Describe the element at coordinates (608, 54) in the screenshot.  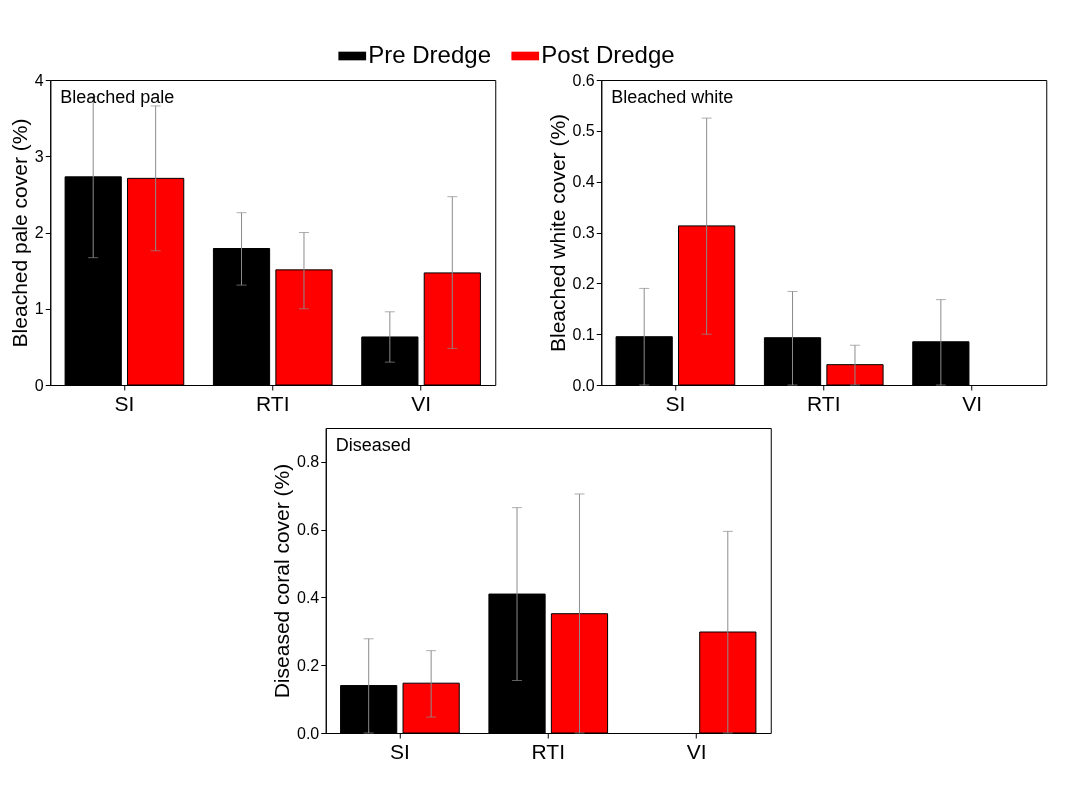
I see `legend-label: Post Dredge` at that location.